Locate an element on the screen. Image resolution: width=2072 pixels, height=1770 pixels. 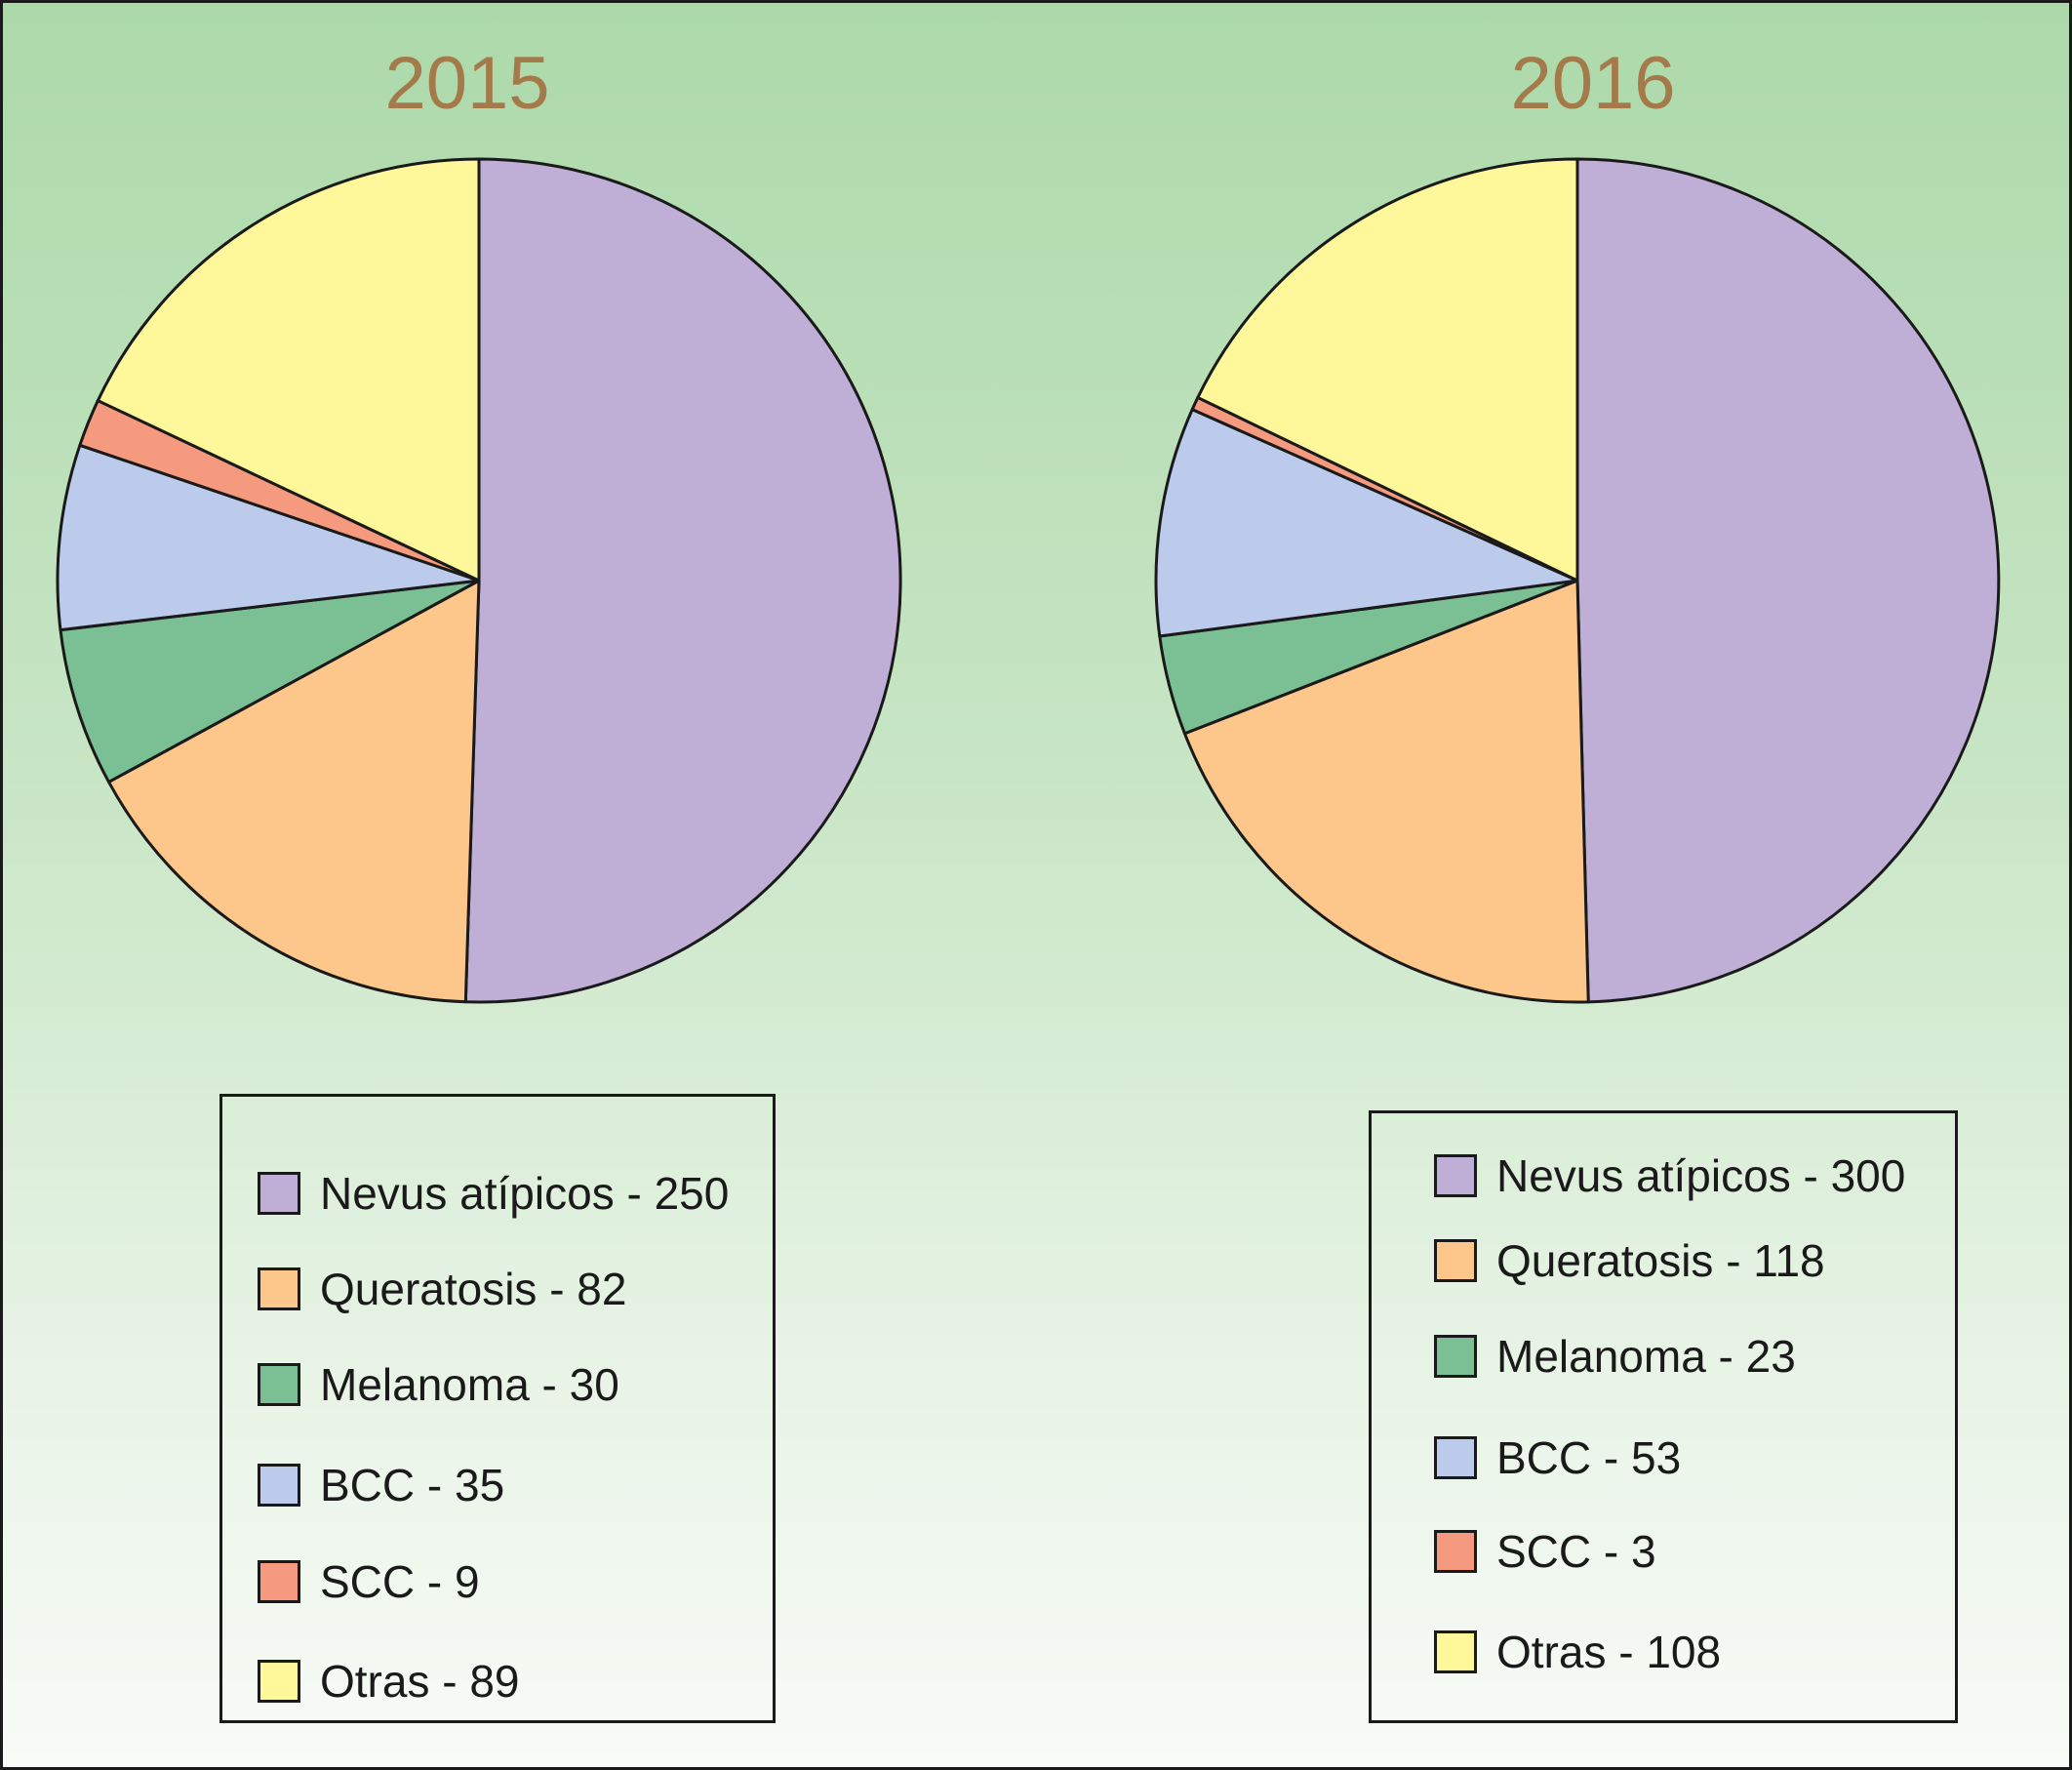
legend-label-scc: SCC - 3 is located at coordinates (1576, 1551).